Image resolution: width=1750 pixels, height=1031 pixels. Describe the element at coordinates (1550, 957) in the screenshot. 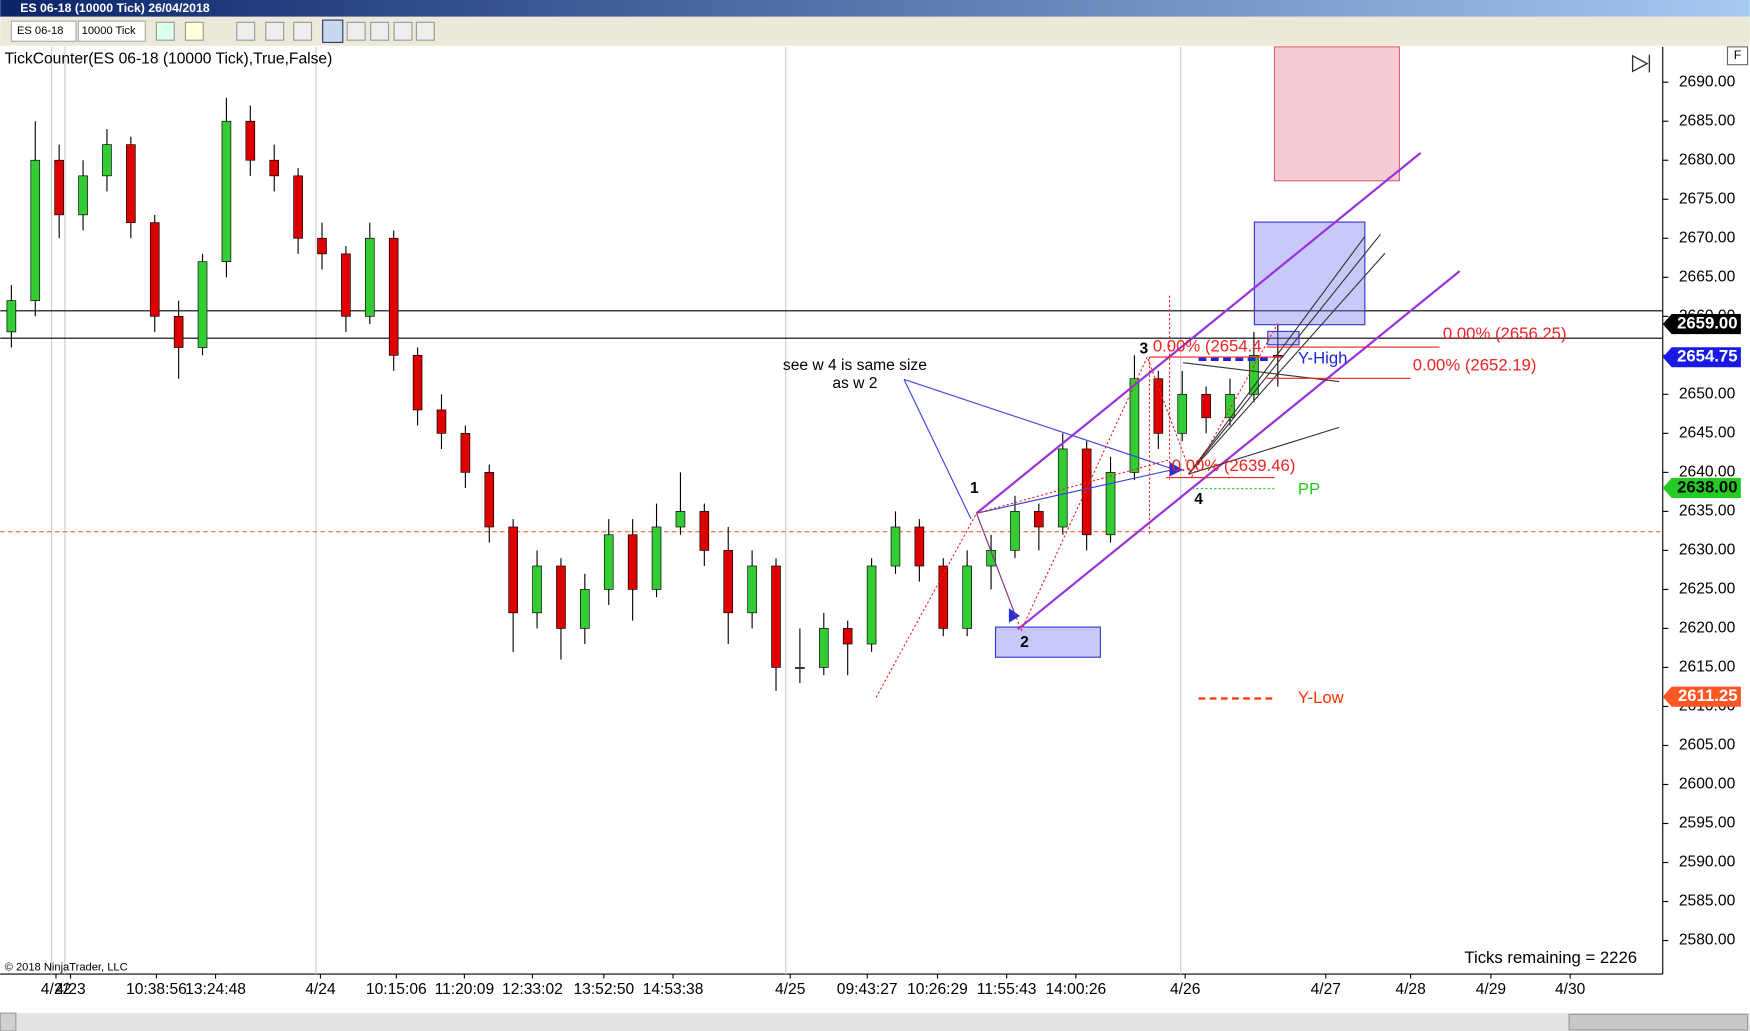

I see `ticks-remaining: Ticks remaining = 2226` at that location.